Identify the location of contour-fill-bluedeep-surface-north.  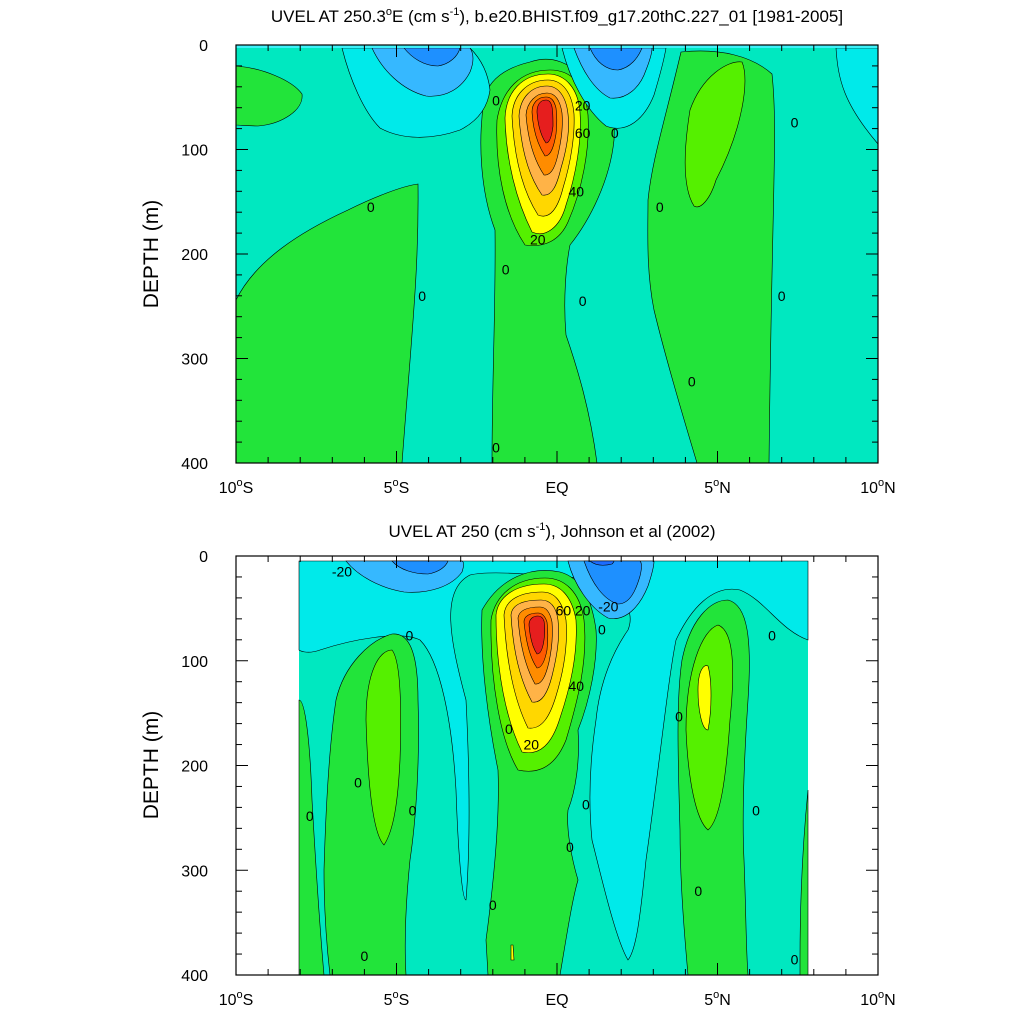
(602, 563).